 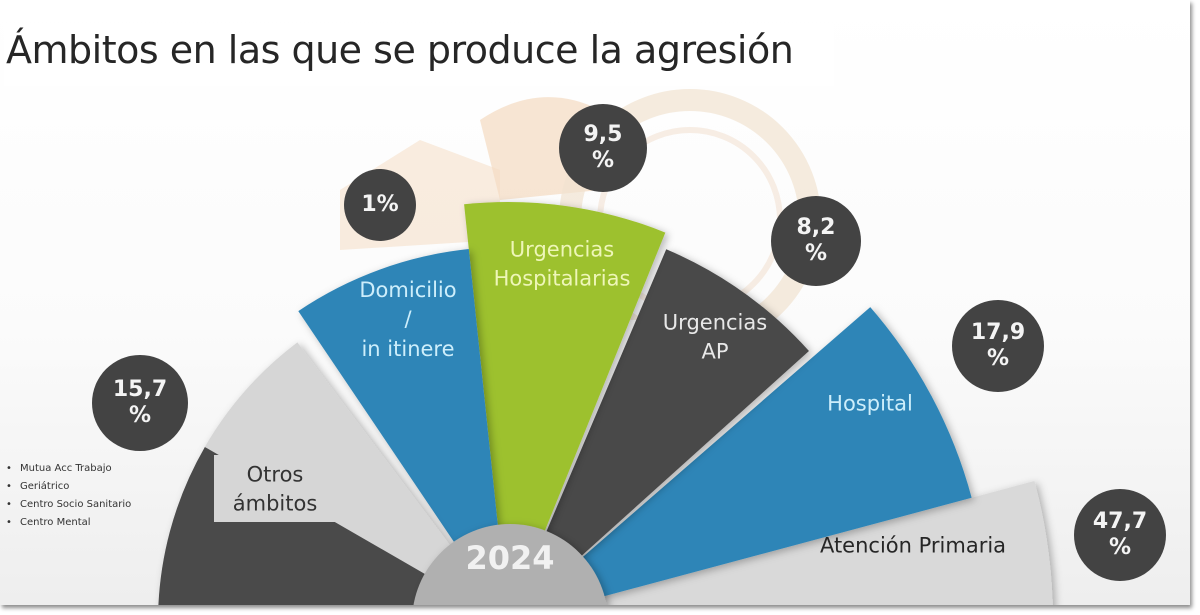 I want to click on segment-label: Hospital, so click(x=870, y=403).